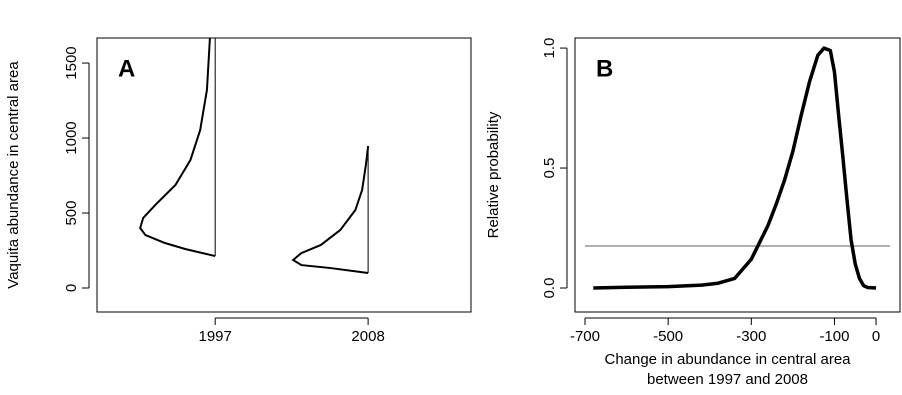 Image resolution: width=902 pixels, height=395 pixels. I want to click on x-axis-label: between 1997 and 2008, so click(727, 379).